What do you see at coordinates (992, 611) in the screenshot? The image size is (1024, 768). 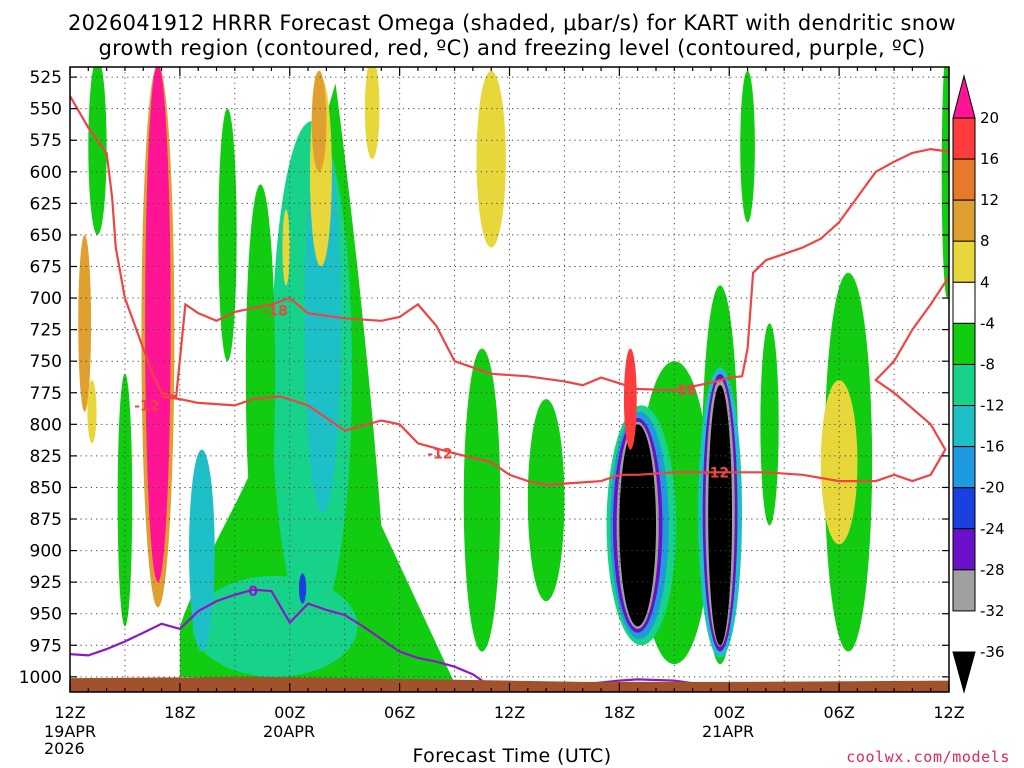 I see `colorbar-label-12: -32` at bounding box center [992, 611].